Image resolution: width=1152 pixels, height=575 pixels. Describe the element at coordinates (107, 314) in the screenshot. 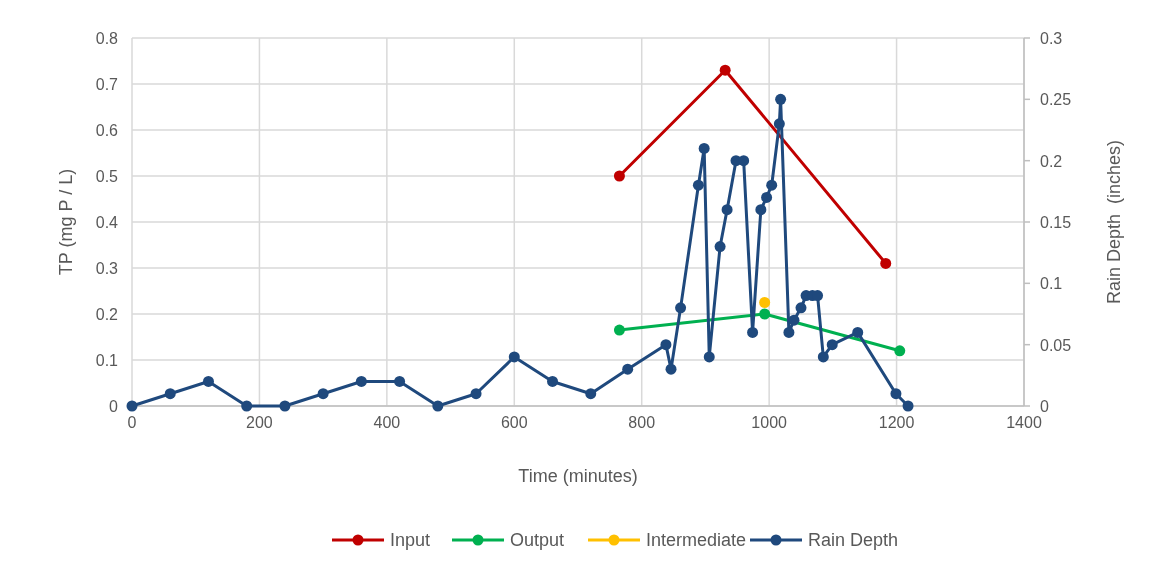

I see `y-tick-label: 0.2` at that location.